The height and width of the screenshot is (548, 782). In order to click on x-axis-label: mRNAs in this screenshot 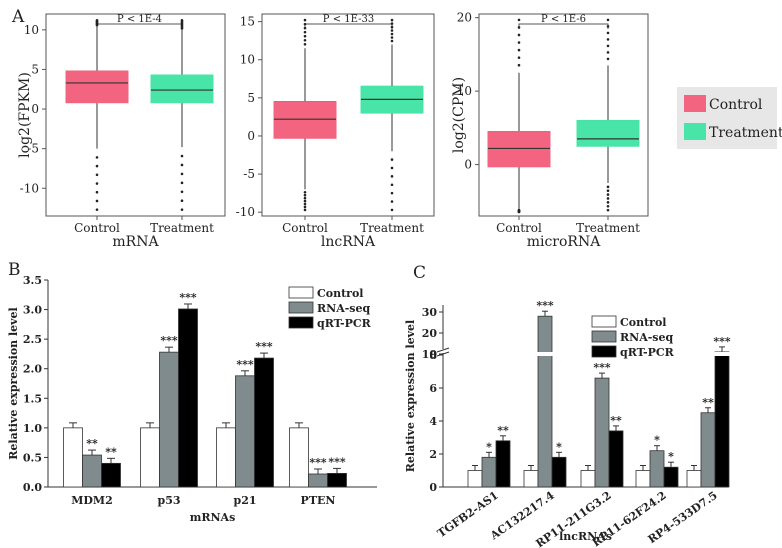, I will do `click(213, 517)`.